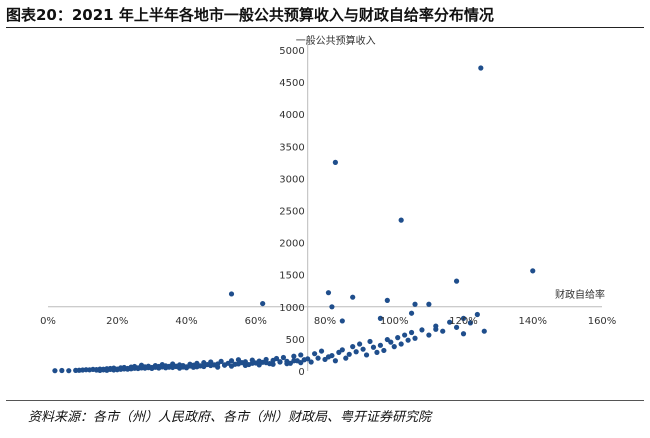 The image size is (650, 438). Describe the element at coordinates (291, 179) in the screenshot. I see `y-tick-label: 3000` at that location.